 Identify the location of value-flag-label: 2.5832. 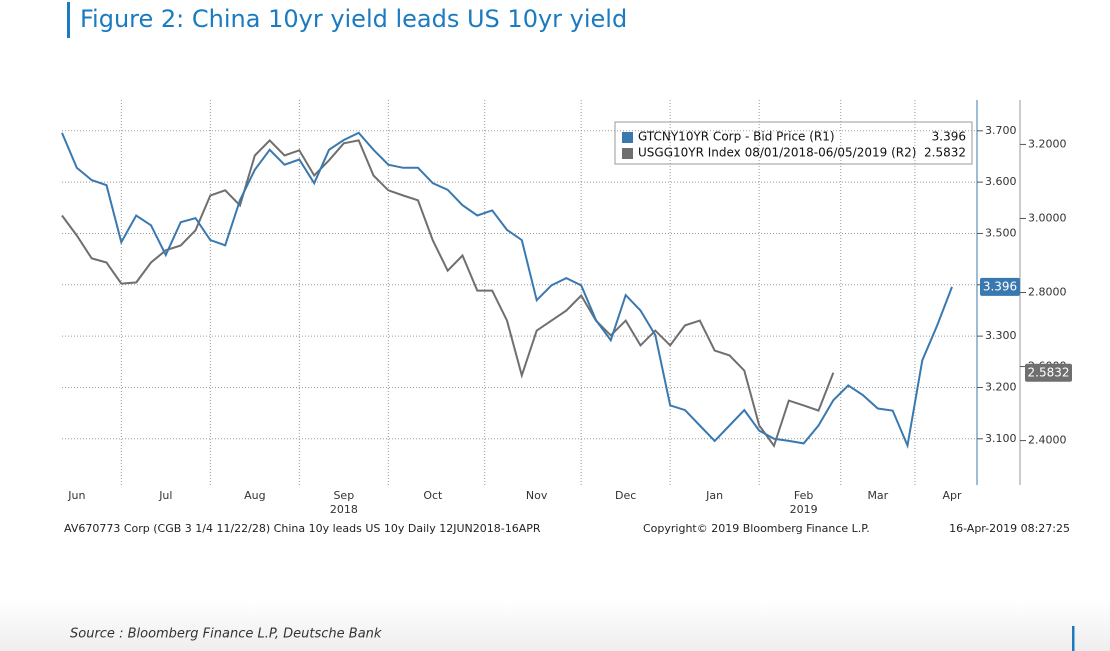
(1049, 372).